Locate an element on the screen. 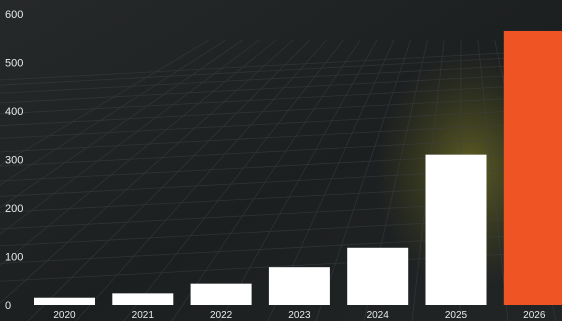  bar-2023 is located at coordinates (299, 286).